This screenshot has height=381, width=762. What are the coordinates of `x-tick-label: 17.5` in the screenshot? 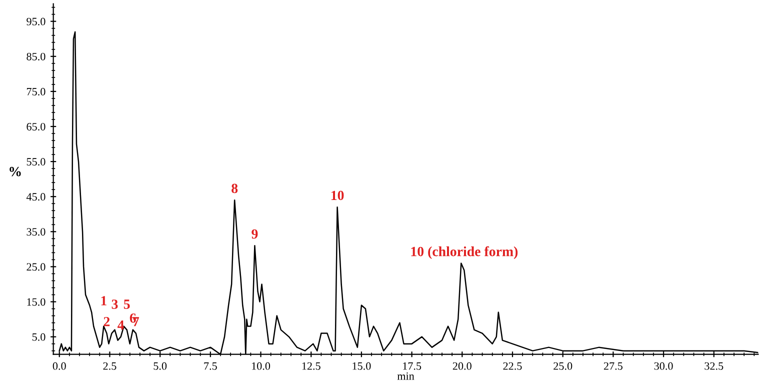 It's located at (412, 366).